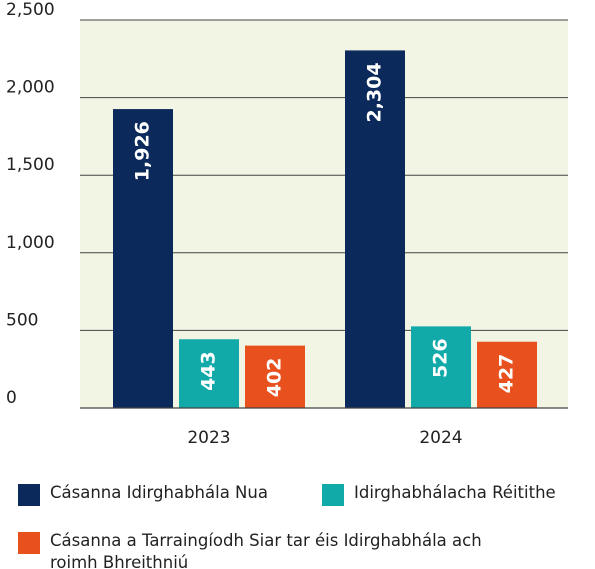 The width and height of the screenshot is (595, 569). Describe the element at coordinates (441, 358) in the screenshot. I see `value-label: 526` at that location.